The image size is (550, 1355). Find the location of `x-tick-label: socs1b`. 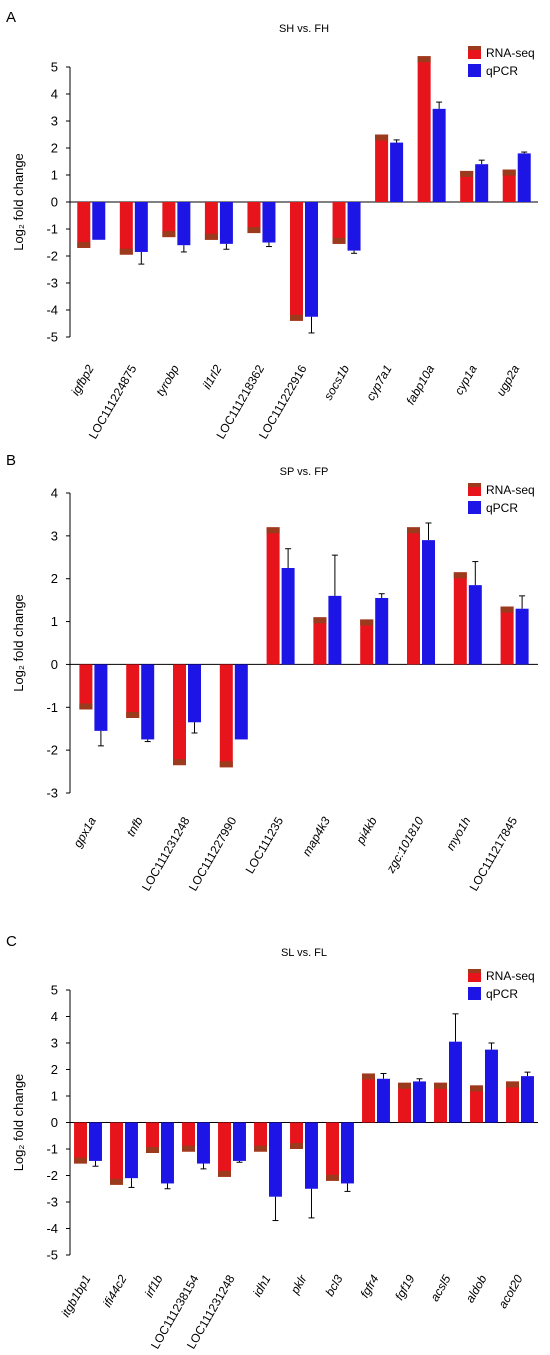

x-tick-label: socs1b is located at coordinates (336, 382).